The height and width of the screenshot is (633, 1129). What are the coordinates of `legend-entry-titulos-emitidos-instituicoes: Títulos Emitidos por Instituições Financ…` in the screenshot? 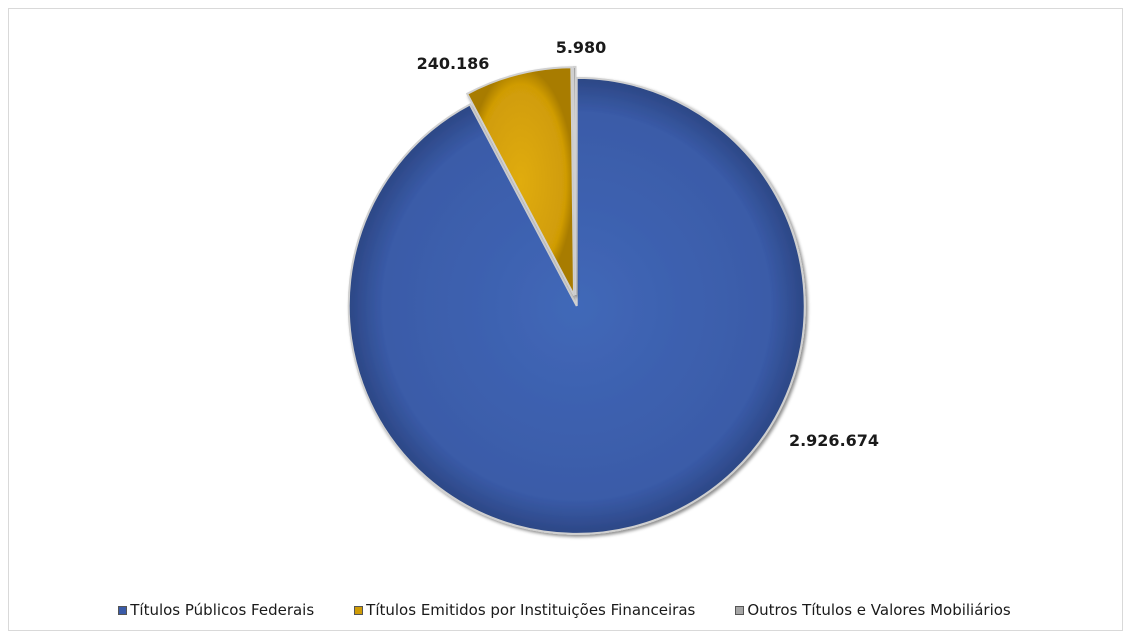 It's located at (524, 610).